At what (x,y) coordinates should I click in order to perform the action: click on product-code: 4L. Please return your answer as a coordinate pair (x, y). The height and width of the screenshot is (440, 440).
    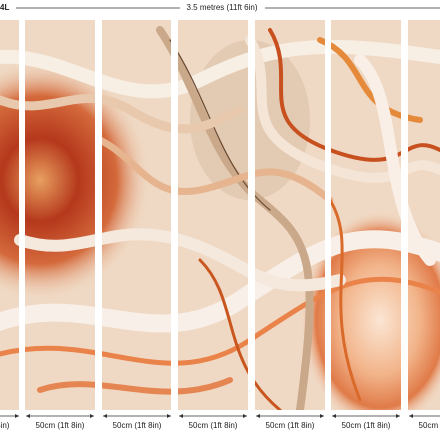
    Looking at the image, I should click on (4, 7).